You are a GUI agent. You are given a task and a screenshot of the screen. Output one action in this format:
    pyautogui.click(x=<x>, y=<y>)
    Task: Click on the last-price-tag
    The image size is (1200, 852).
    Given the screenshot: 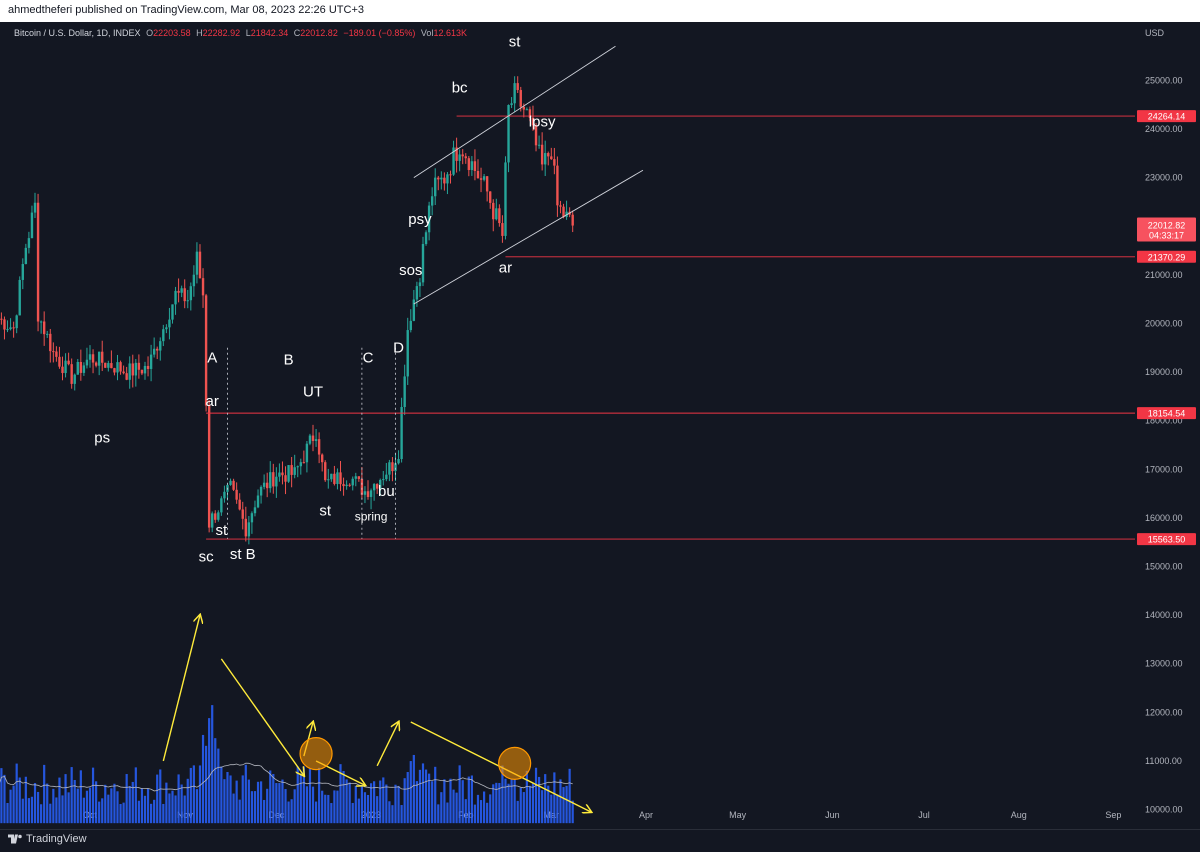 What is the action you would take?
    pyautogui.click(x=1166, y=229)
    